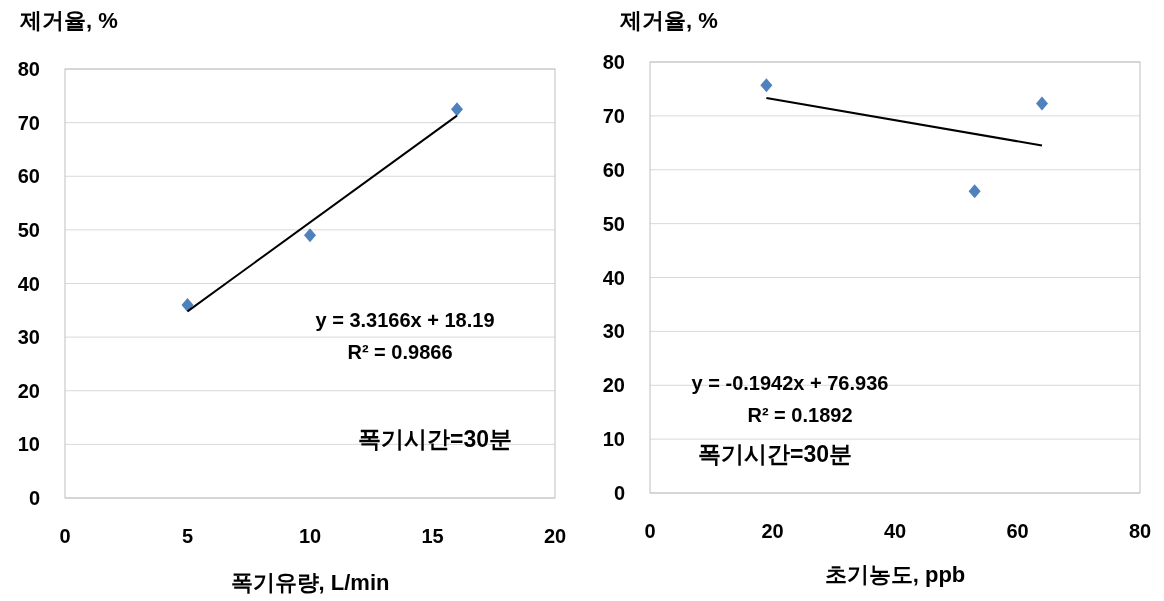 The height and width of the screenshot is (601, 1164). What do you see at coordinates (895, 574) in the screenshot?
I see `x-axis-title: 초기농도, ppb` at bounding box center [895, 574].